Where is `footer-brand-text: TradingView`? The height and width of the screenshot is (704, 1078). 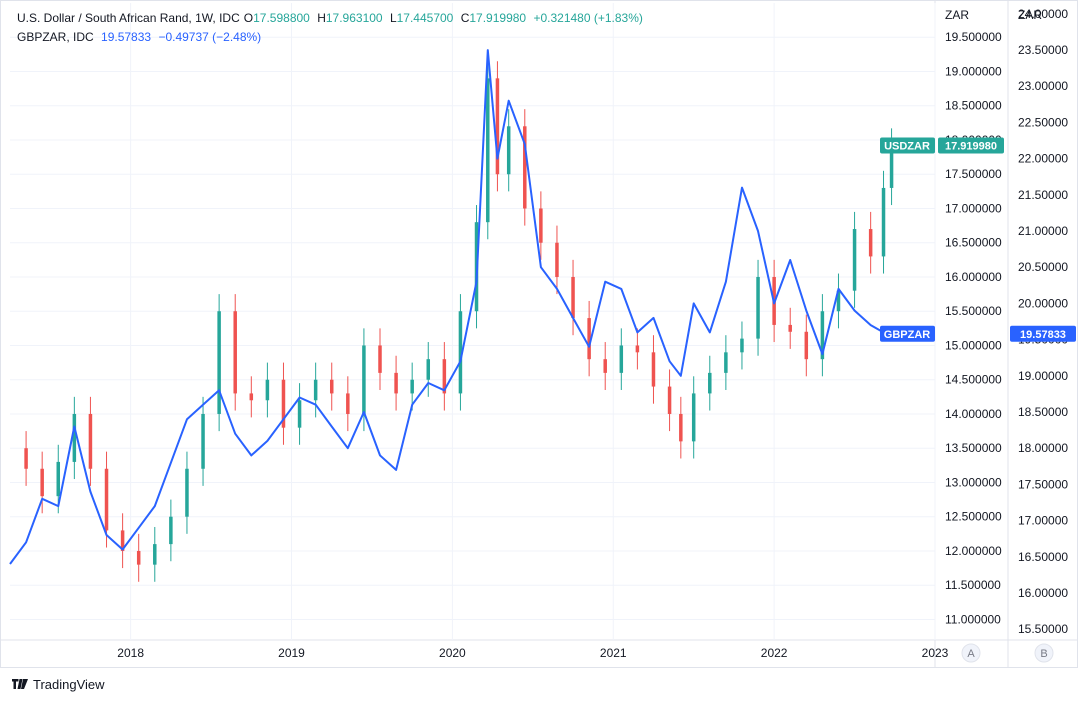 footer-brand-text: TradingView is located at coordinates (69, 684).